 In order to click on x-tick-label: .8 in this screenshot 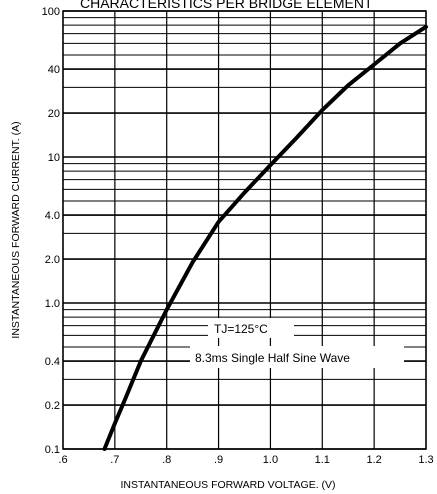, I will do `click(166, 460)`.